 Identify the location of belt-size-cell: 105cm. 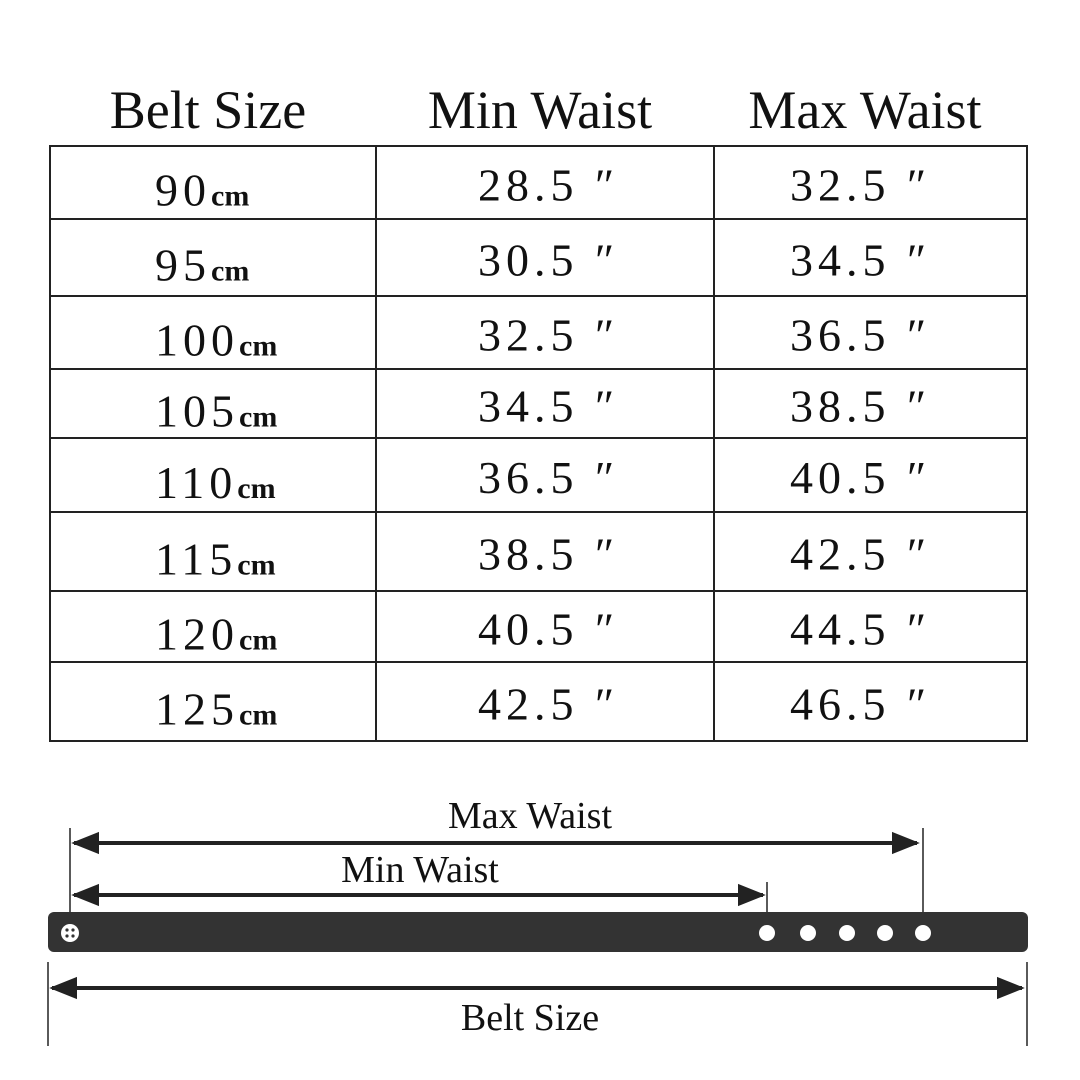
(216, 411).